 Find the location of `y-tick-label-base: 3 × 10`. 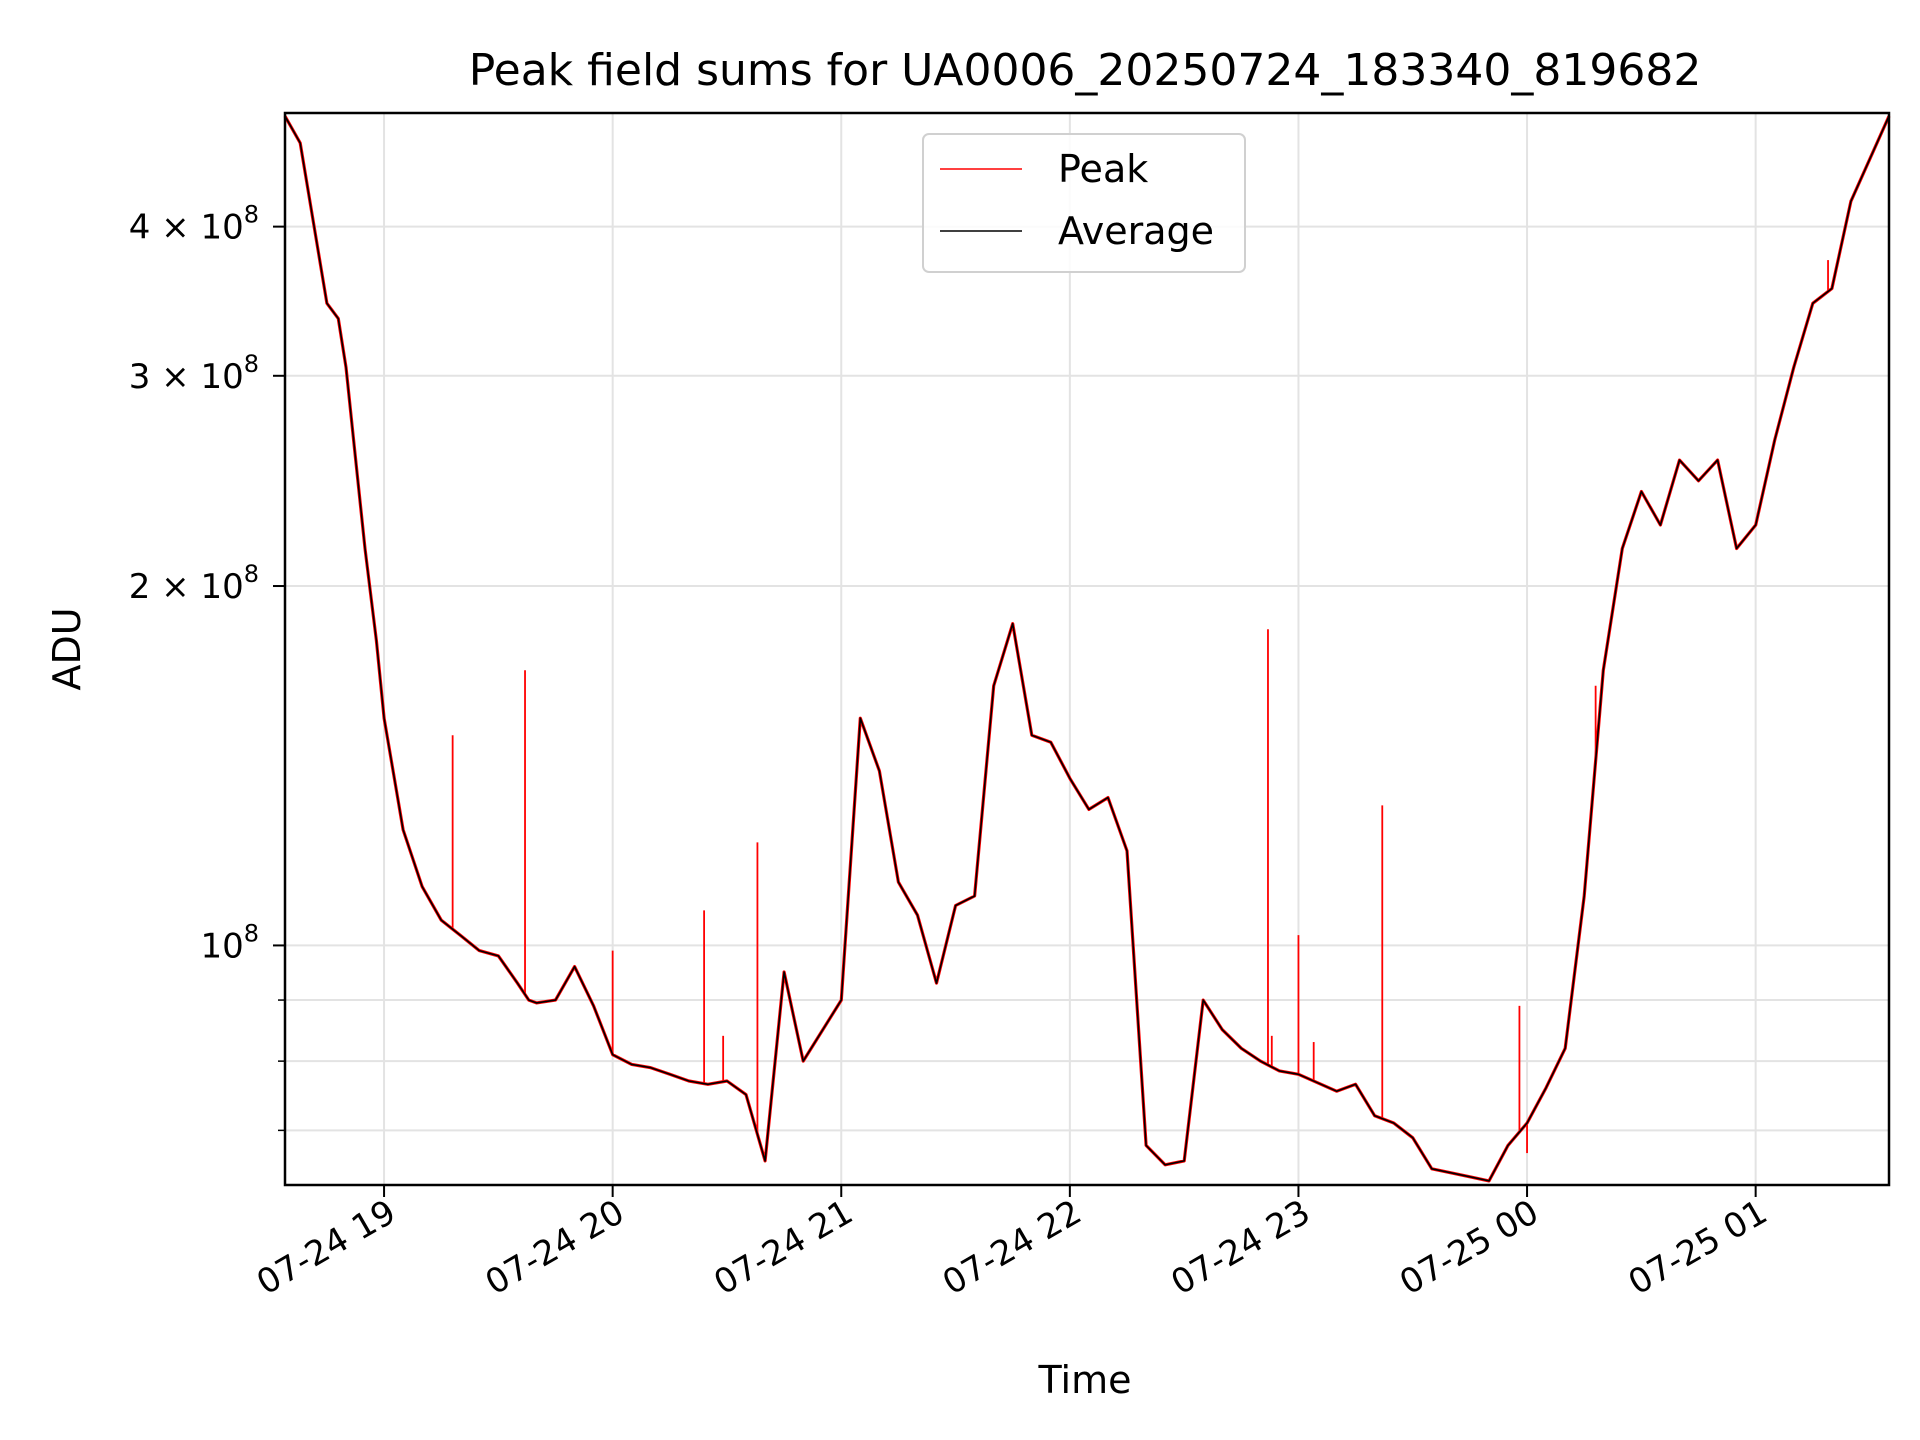

y-tick-label-base: 3 × 10 is located at coordinates (186, 377).